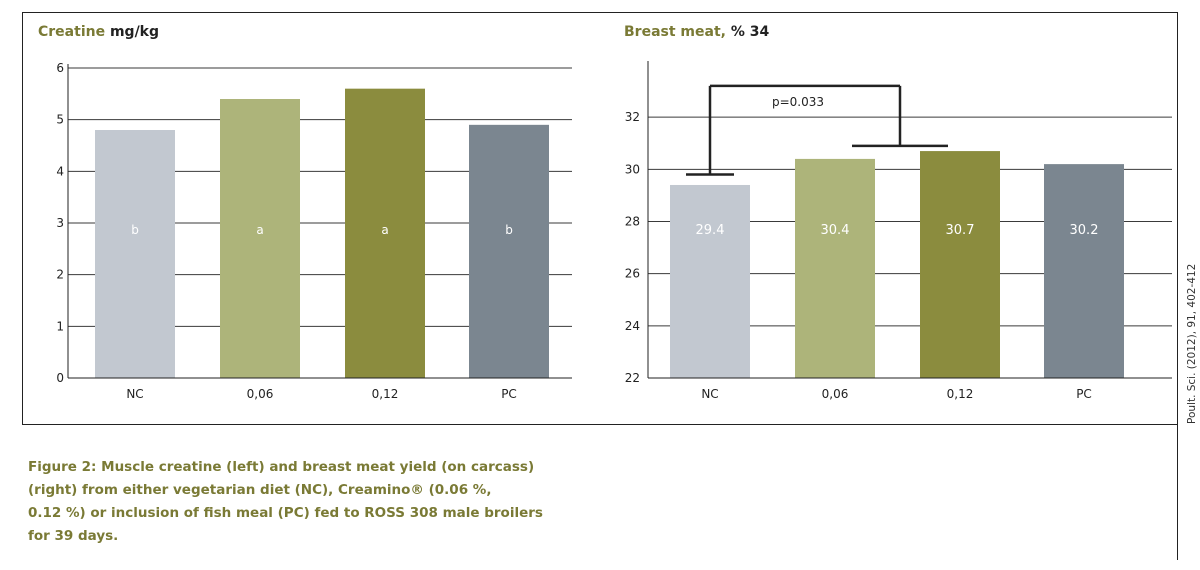 This screenshot has width=1200, height=570. I want to click on left-chart-title-lead: Creatine, so click(72, 32).